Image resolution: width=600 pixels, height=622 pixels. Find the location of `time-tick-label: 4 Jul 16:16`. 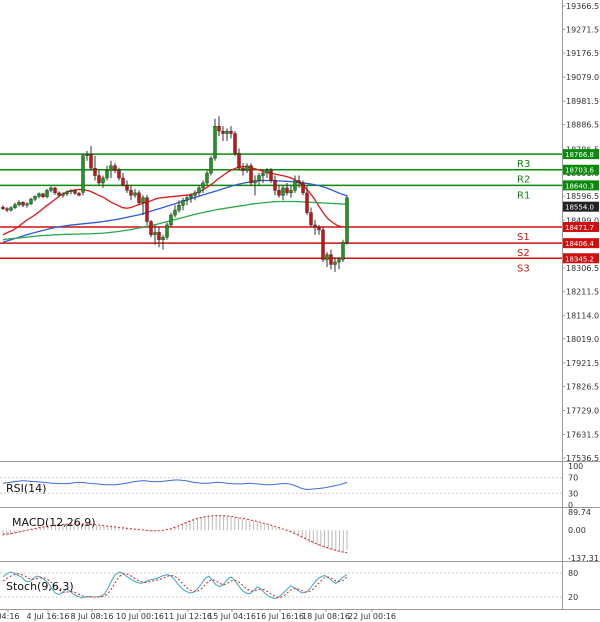

time-tick-label: 4 Jul 16:16 is located at coordinates (48, 616).